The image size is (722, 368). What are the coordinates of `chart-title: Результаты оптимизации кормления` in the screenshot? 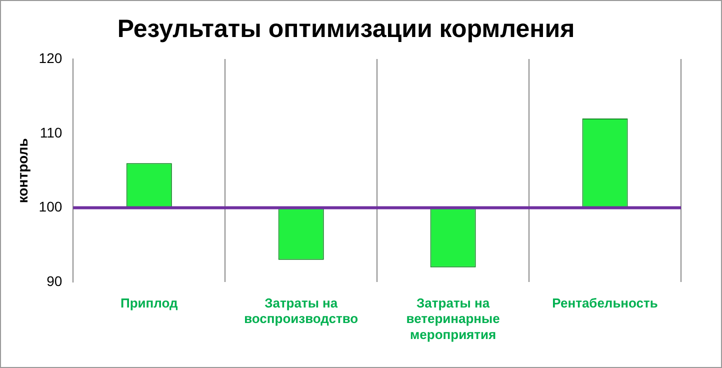 It's located at (346, 28).